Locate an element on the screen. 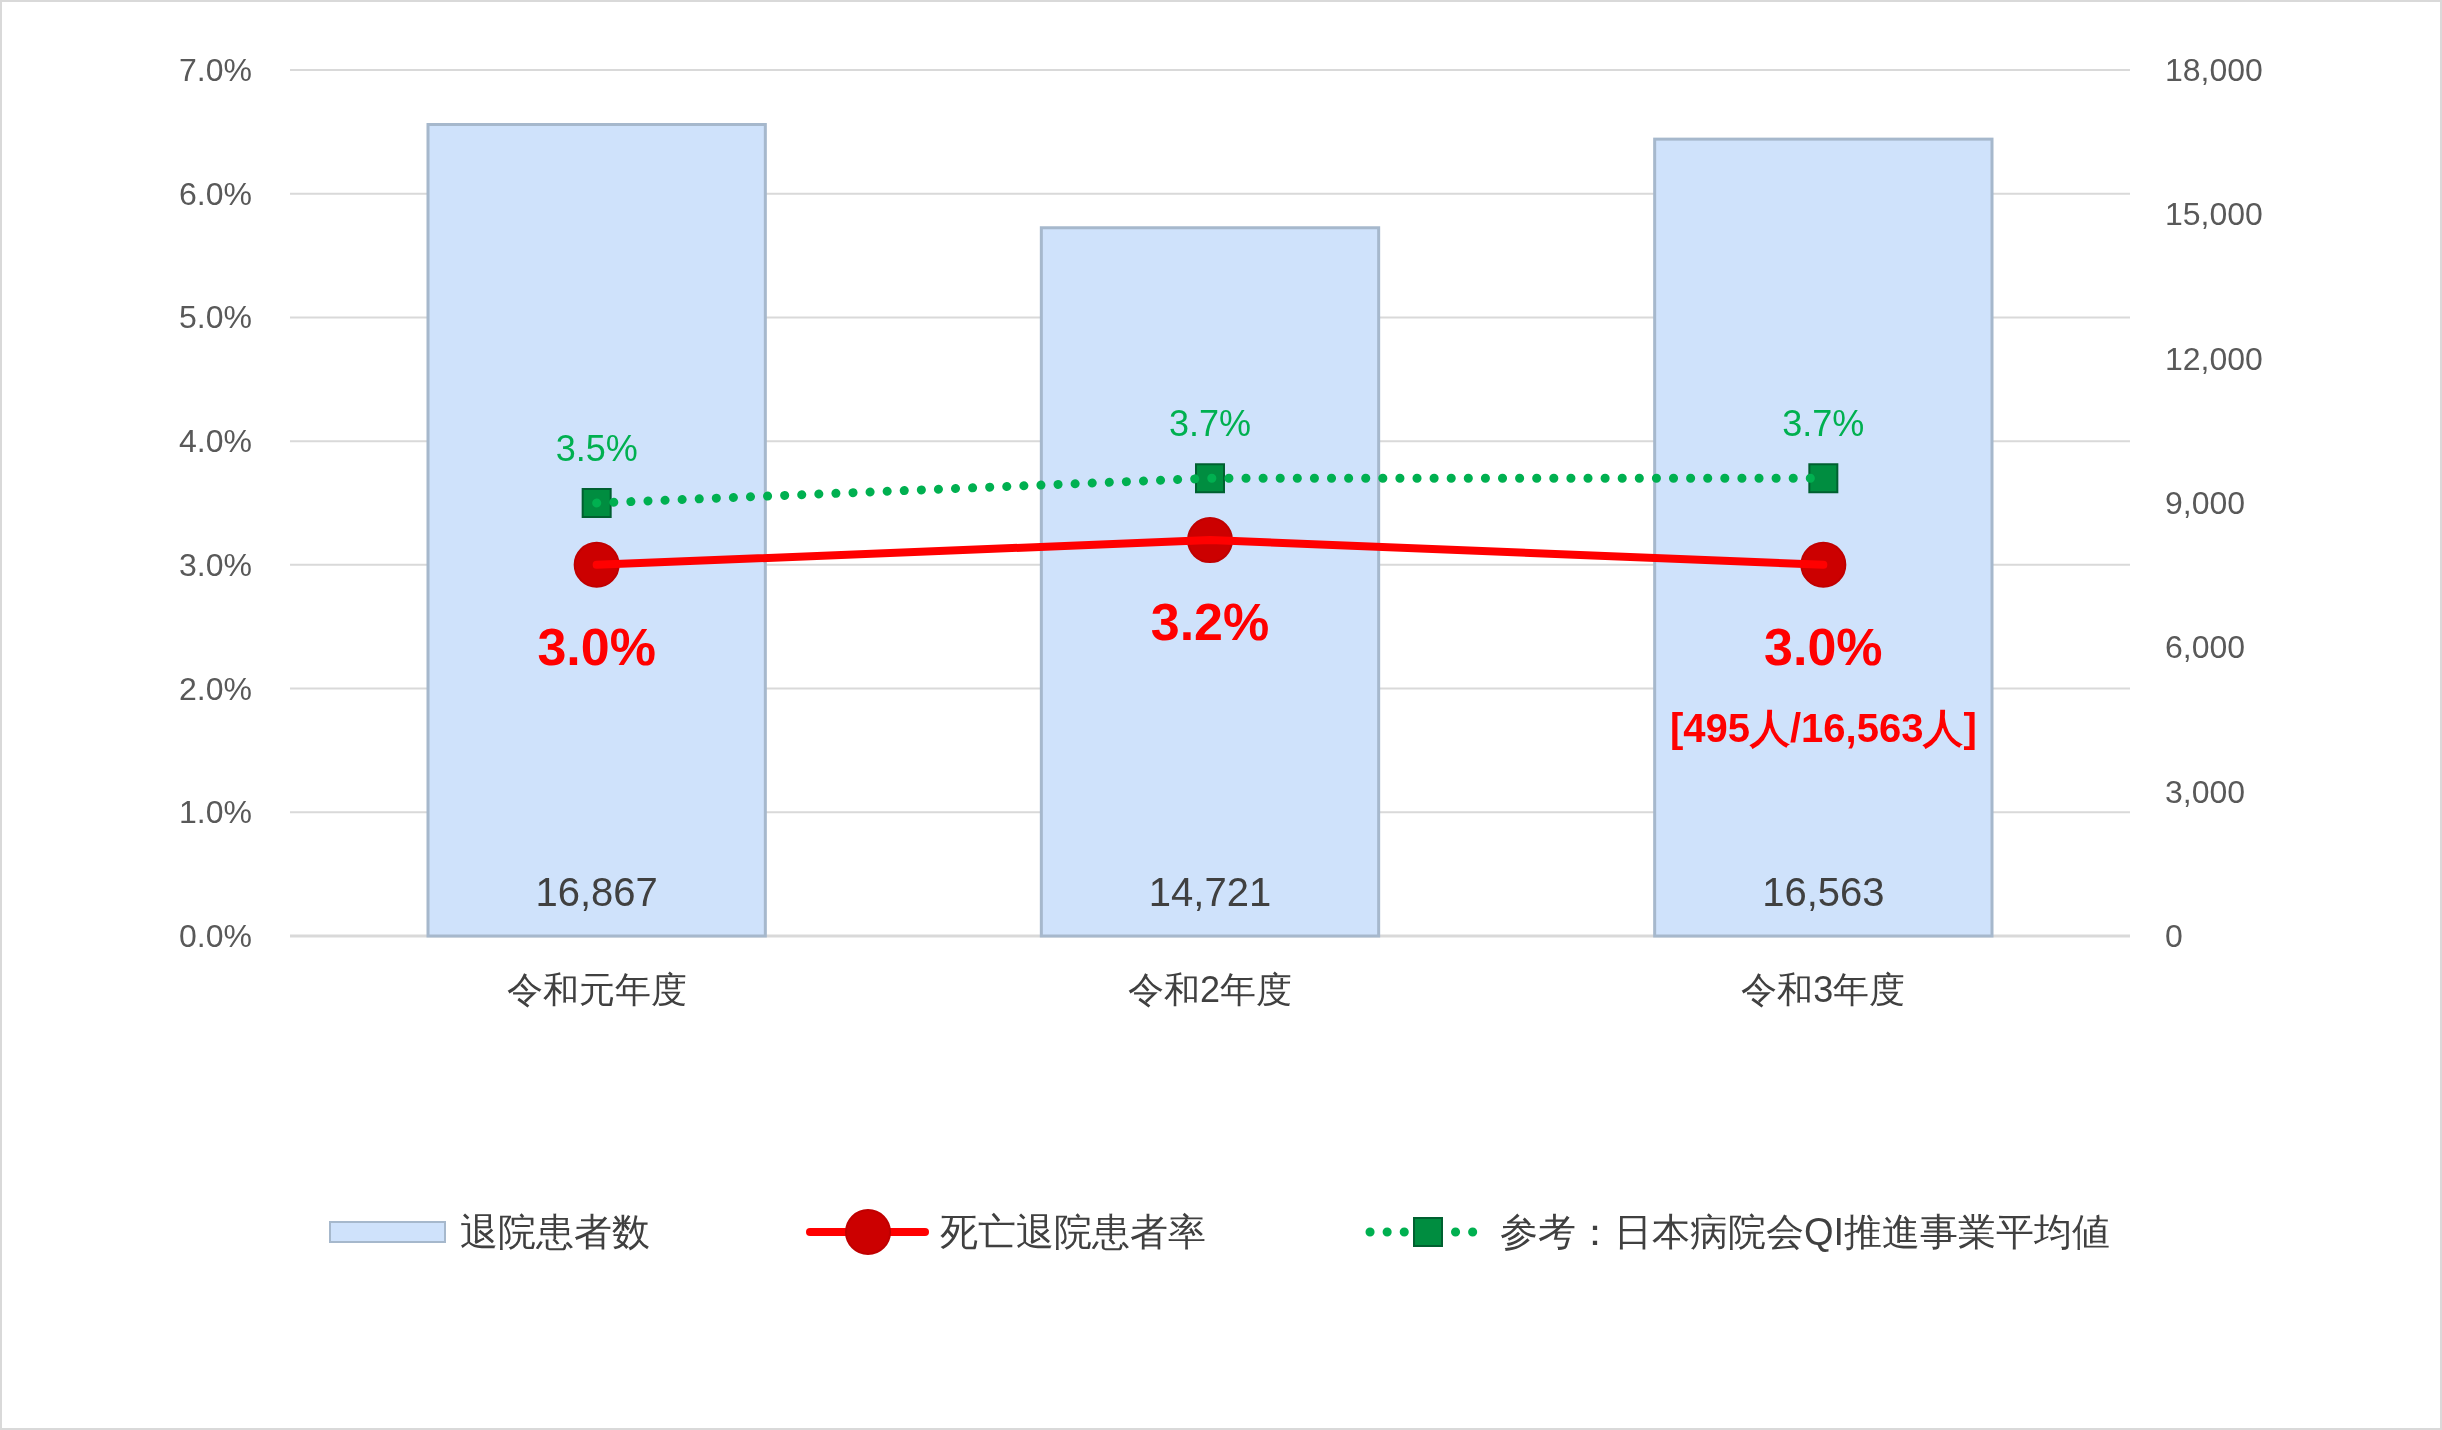 The width and height of the screenshot is (2442, 1430). y-tick-label: 5.0% is located at coordinates (215, 317).